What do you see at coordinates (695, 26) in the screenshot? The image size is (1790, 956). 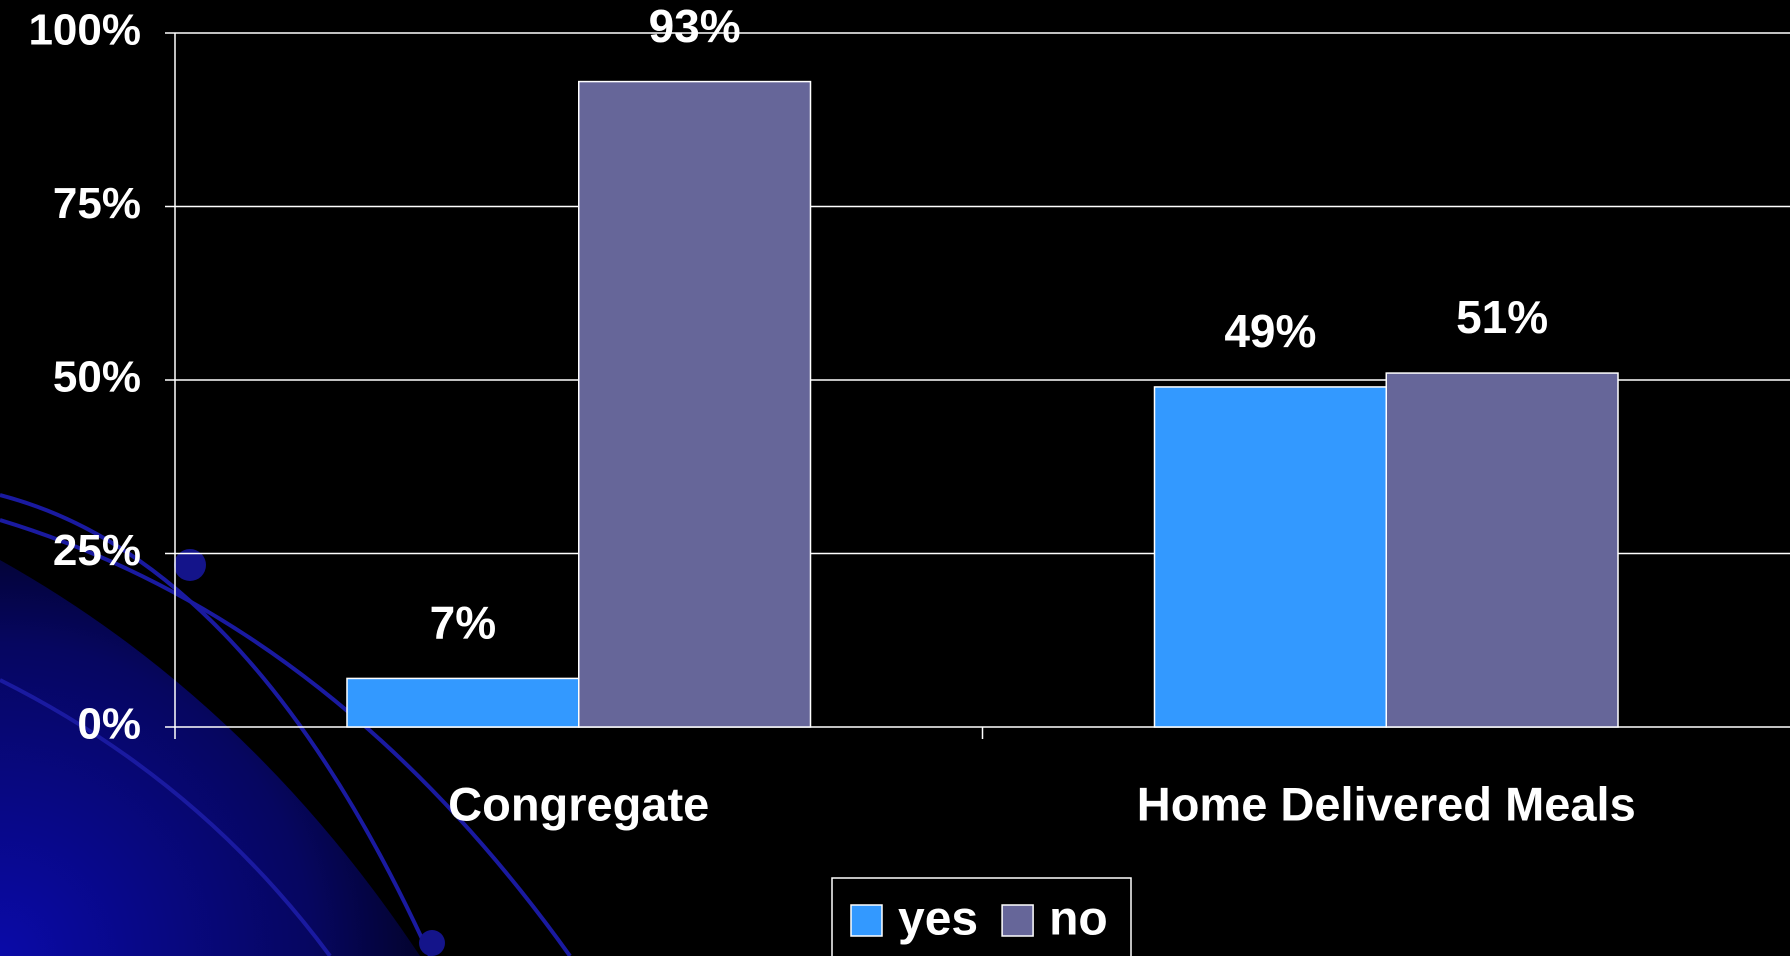 I see `value-label: 93%` at bounding box center [695, 26].